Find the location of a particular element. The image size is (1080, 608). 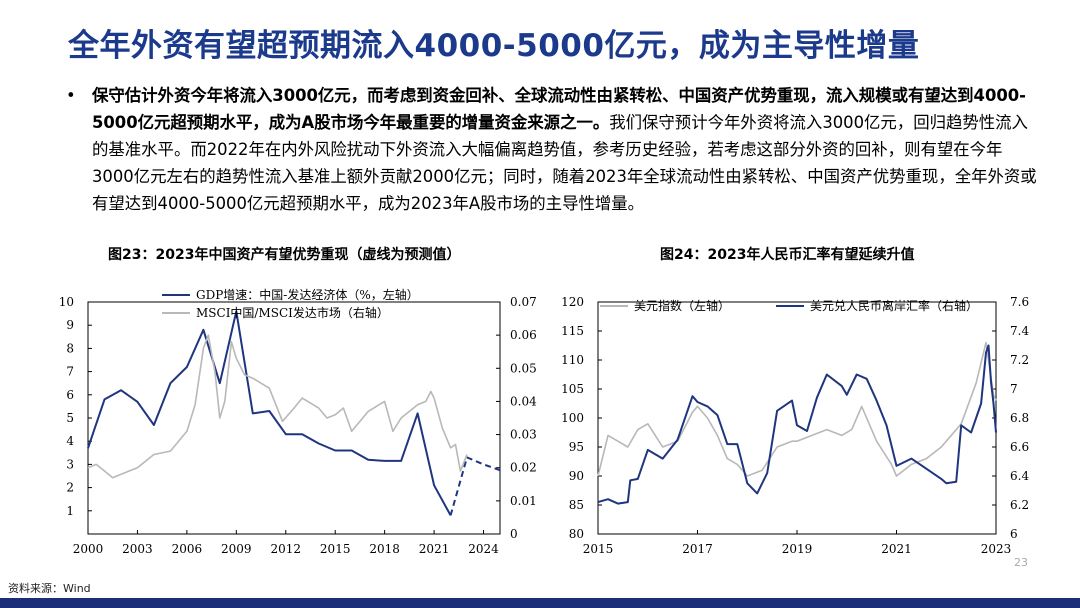

chart2-left-tick-label: 95 is located at coordinates (576, 447).